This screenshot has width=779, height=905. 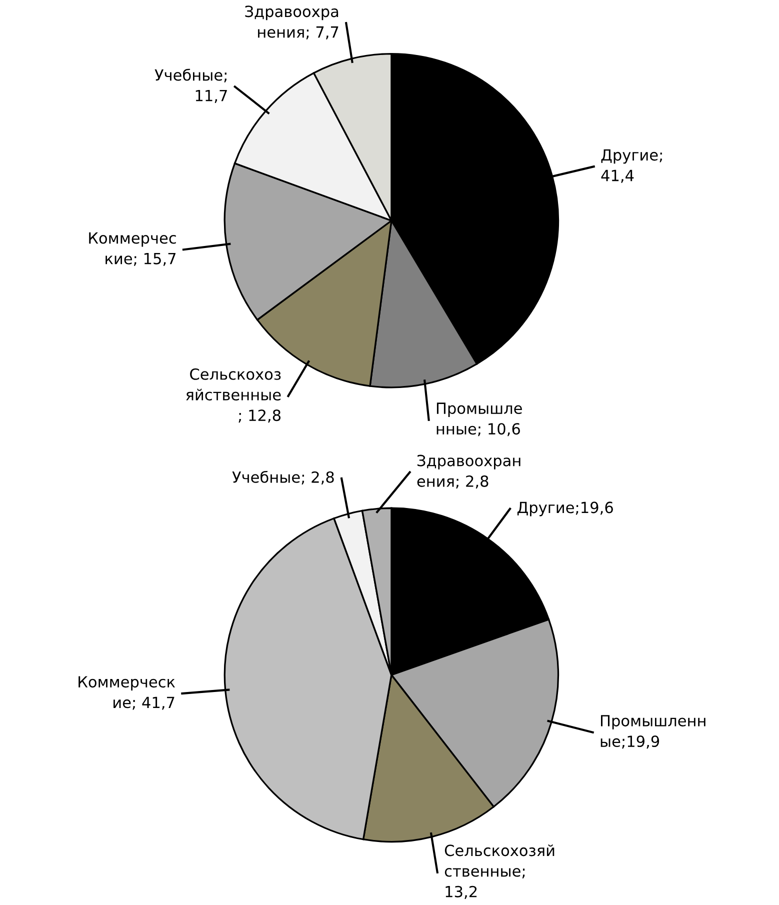 What do you see at coordinates (565, 509) in the screenshot?
I see `slice-label: Другие;19,6` at bounding box center [565, 509].